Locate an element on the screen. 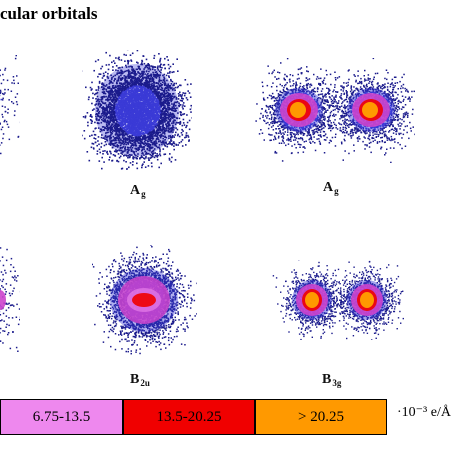 This screenshot has height=474, width=474. orbital-b3g is located at coordinates (338, 300).